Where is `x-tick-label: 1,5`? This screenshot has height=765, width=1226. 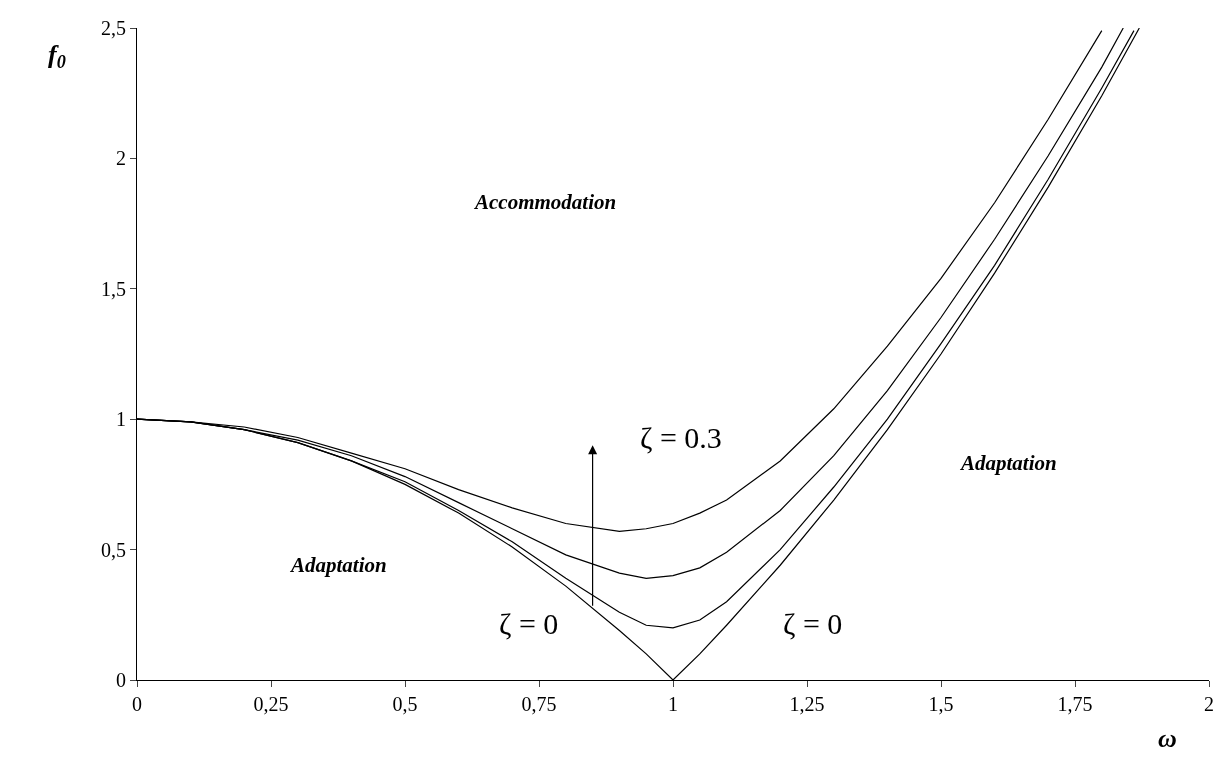 x-tick-label: 1,5 is located at coordinates (941, 704).